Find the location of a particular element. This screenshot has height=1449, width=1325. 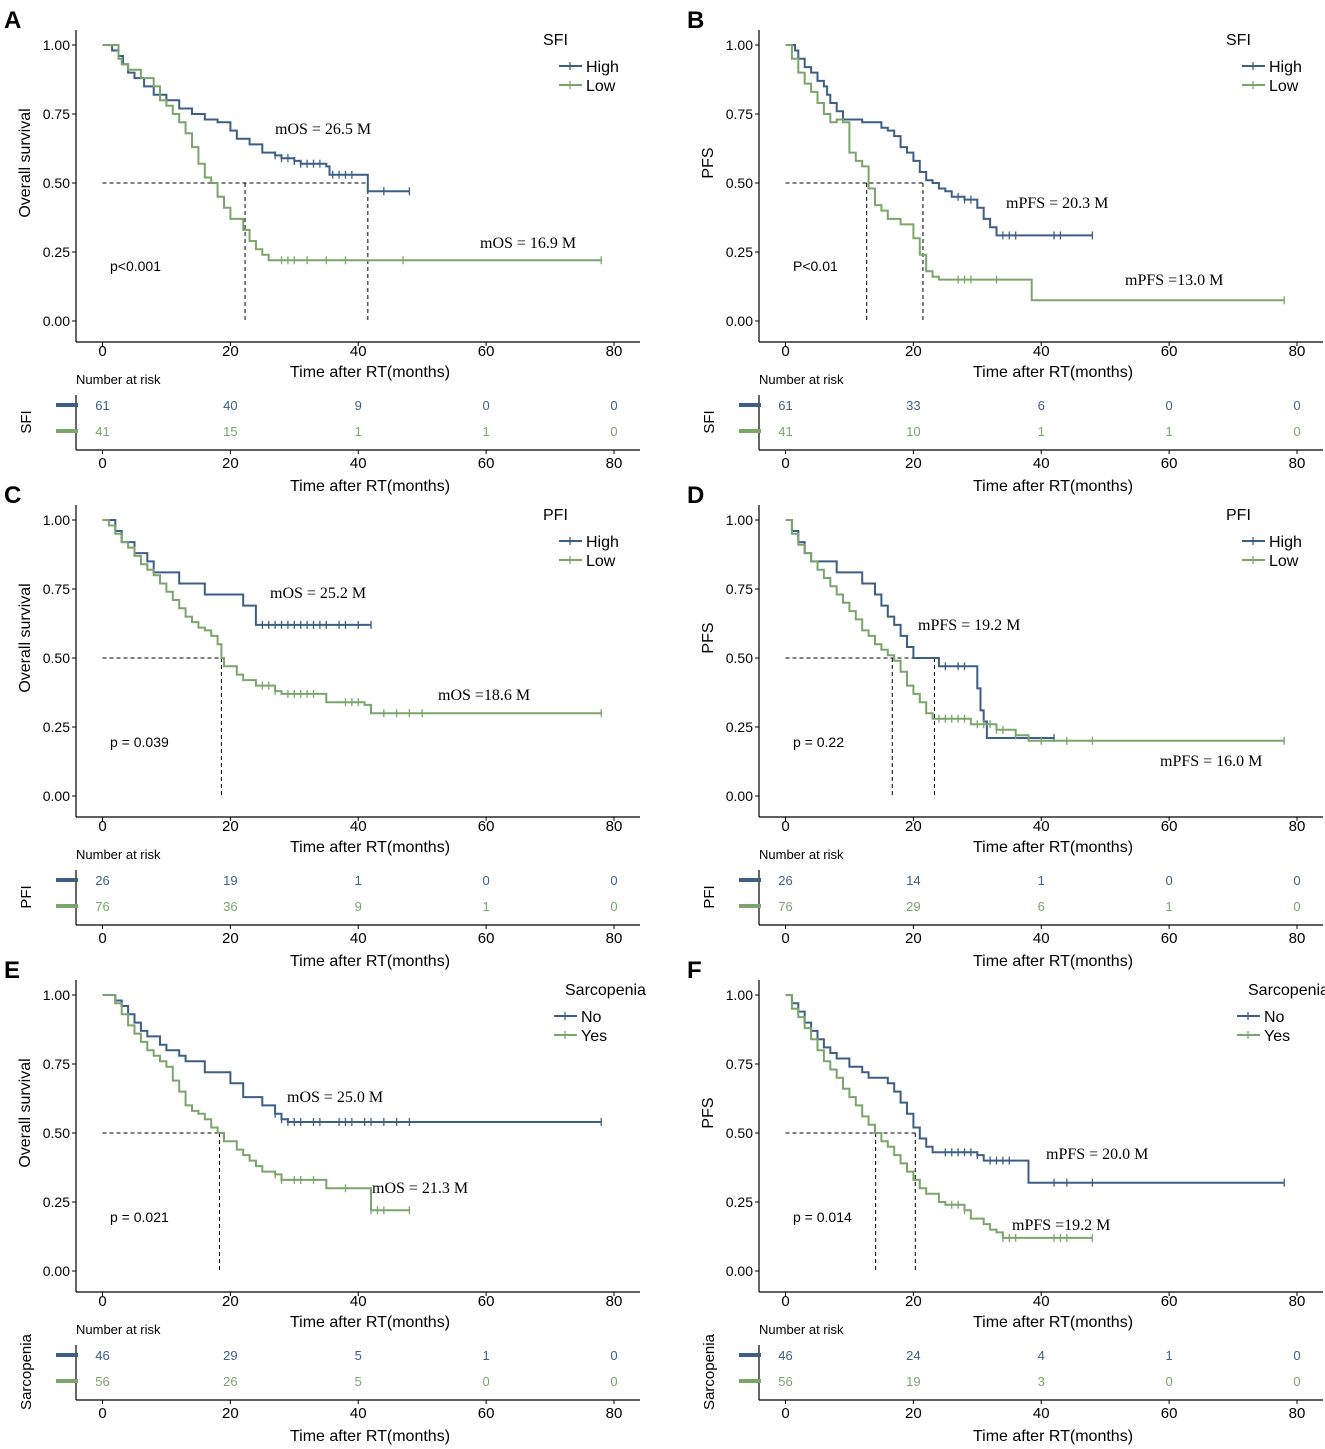

panel-letter: A is located at coordinates (12, 20).